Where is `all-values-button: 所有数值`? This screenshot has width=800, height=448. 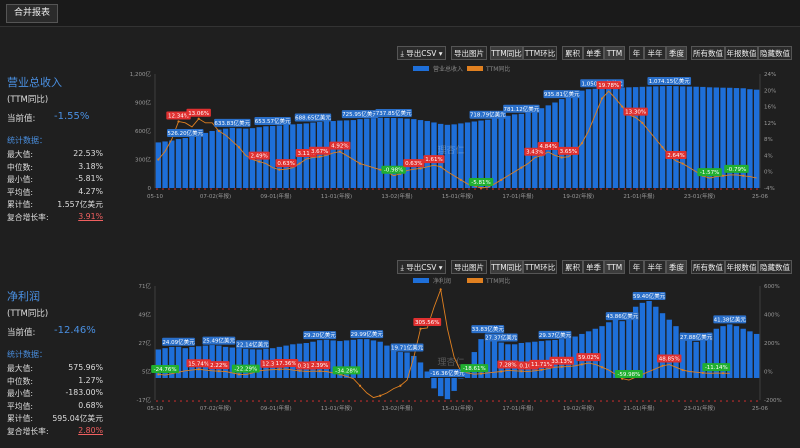 all-values-button: 所有数值 is located at coordinates (708, 267).